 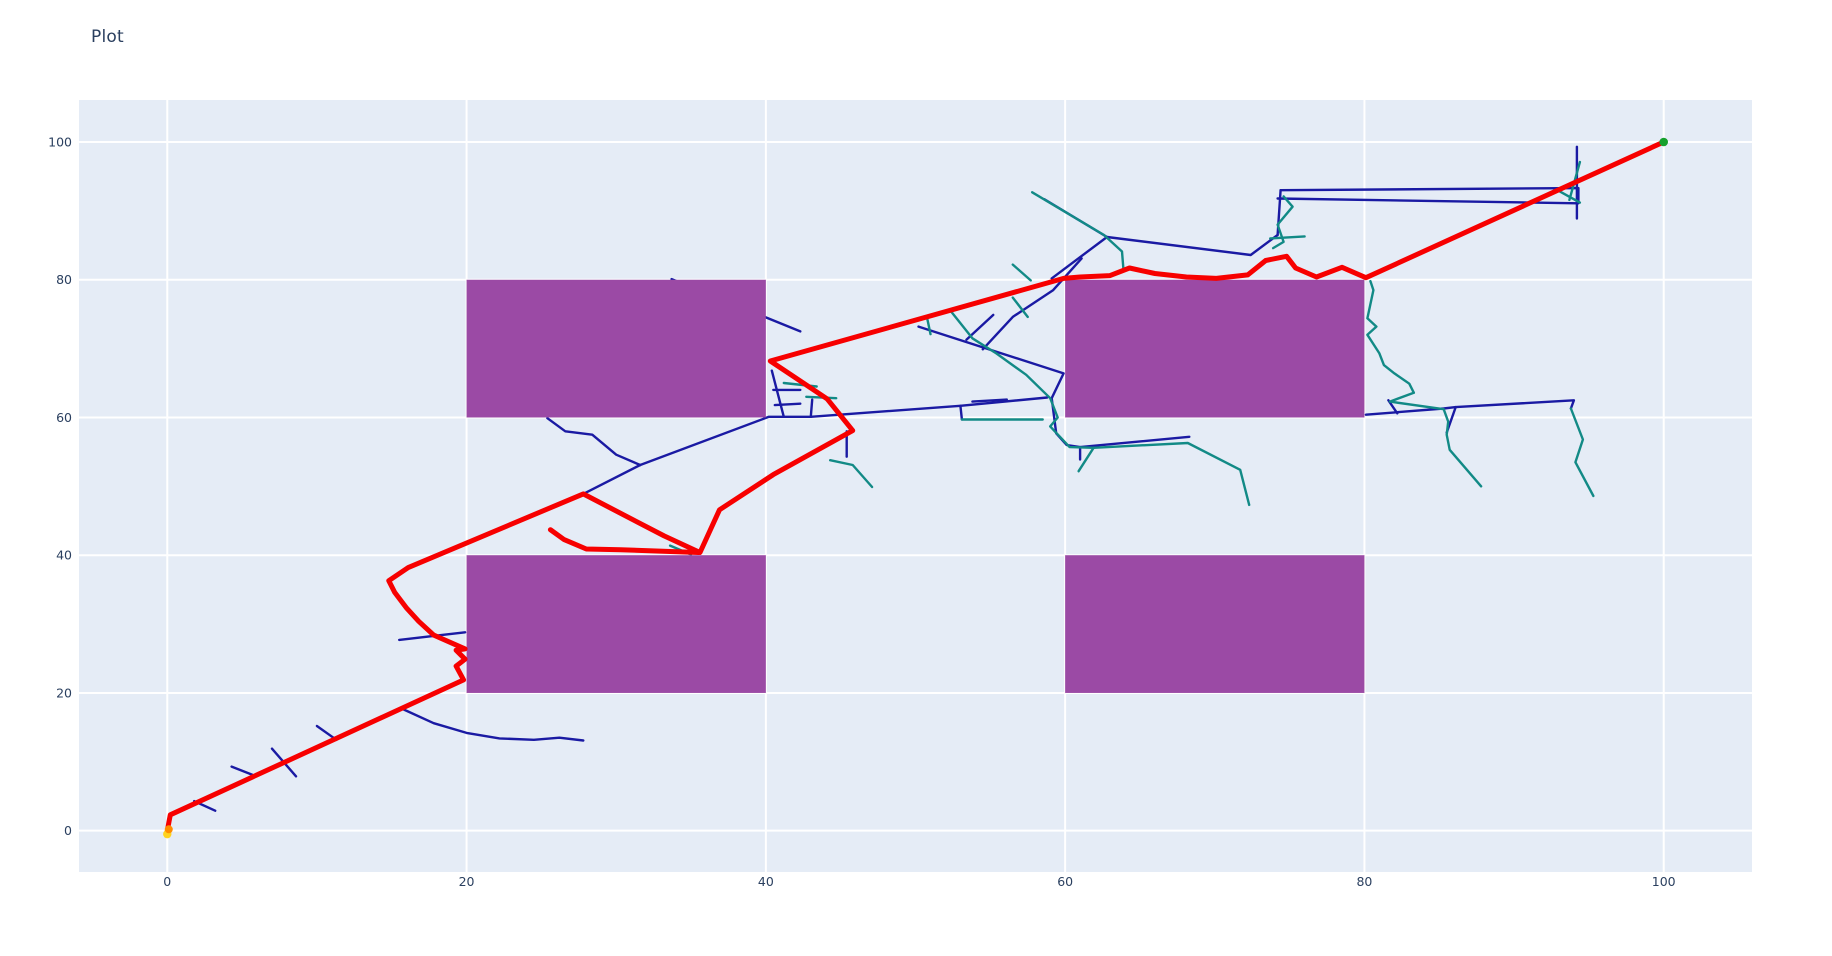 What do you see at coordinates (1364, 881) in the screenshot?
I see `x-tick-label: 80` at bounding box center [1364, 881].